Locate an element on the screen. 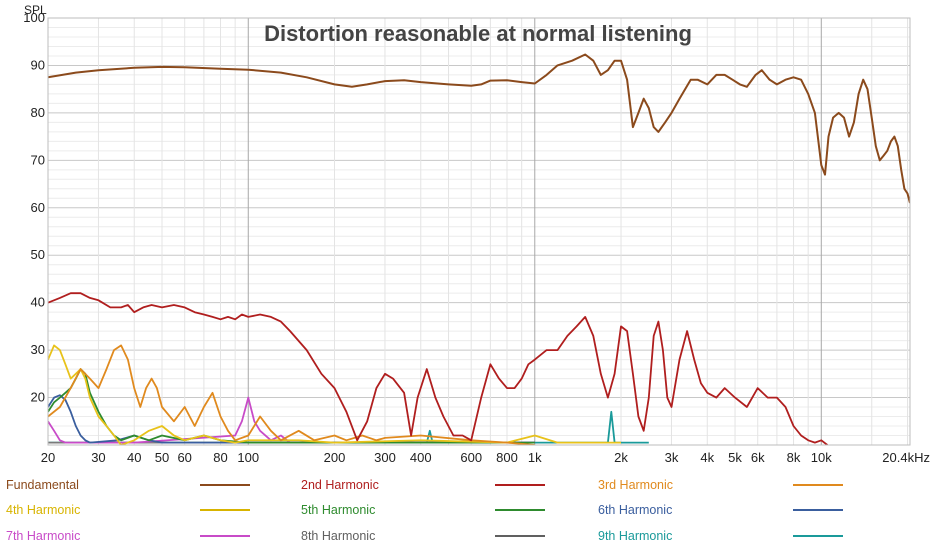 The image size is (935, 560). x-tick-label: 2k is located at coordinates (621, 457).